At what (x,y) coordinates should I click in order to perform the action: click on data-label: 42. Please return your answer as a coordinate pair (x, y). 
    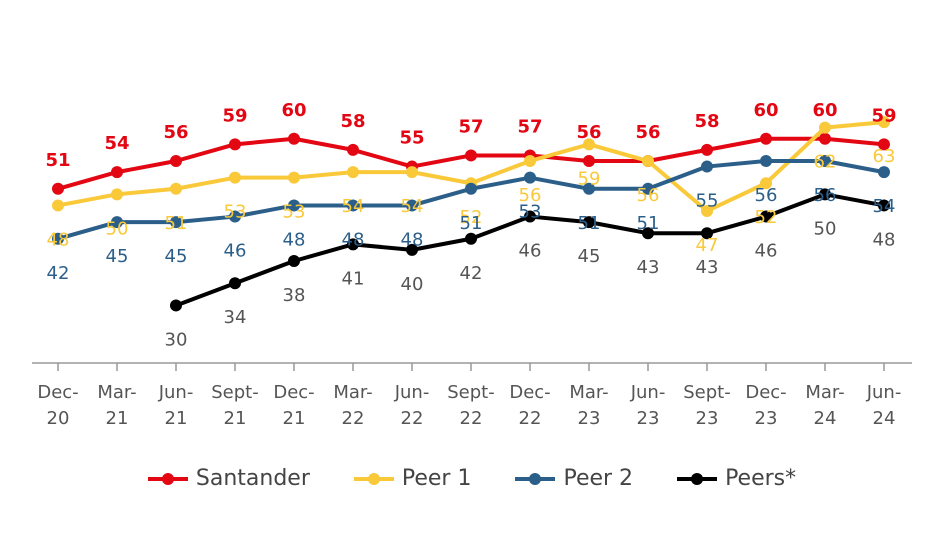
    Looking at the image, I should click on (471, 273).